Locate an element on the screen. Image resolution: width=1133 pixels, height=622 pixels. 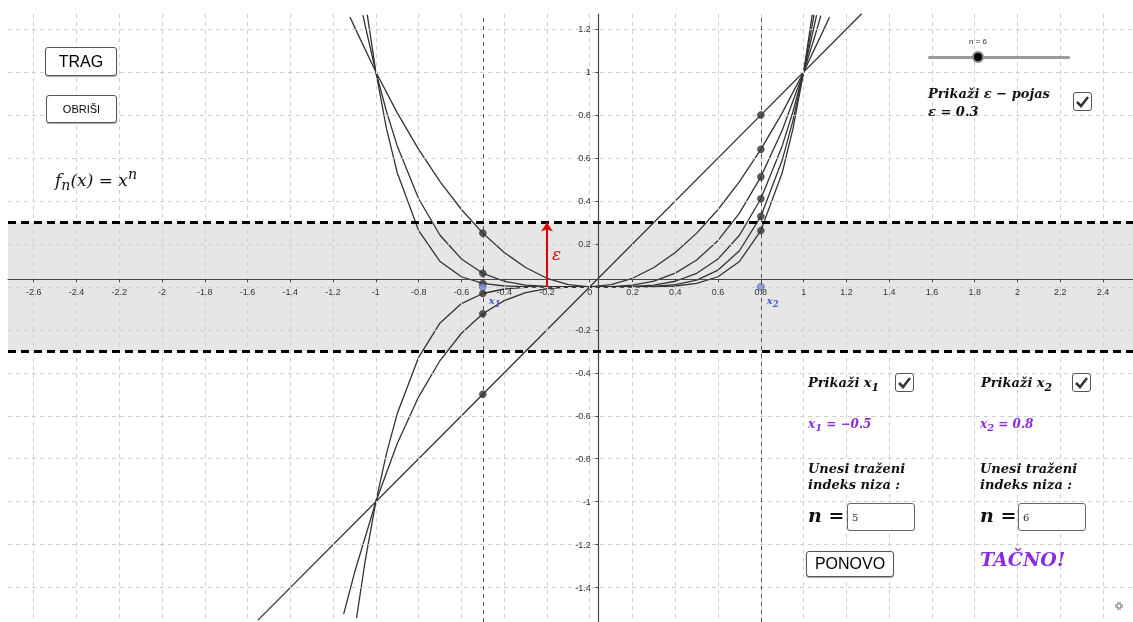
y-tick-label: 0.2 is located at coordinates (584, 243).